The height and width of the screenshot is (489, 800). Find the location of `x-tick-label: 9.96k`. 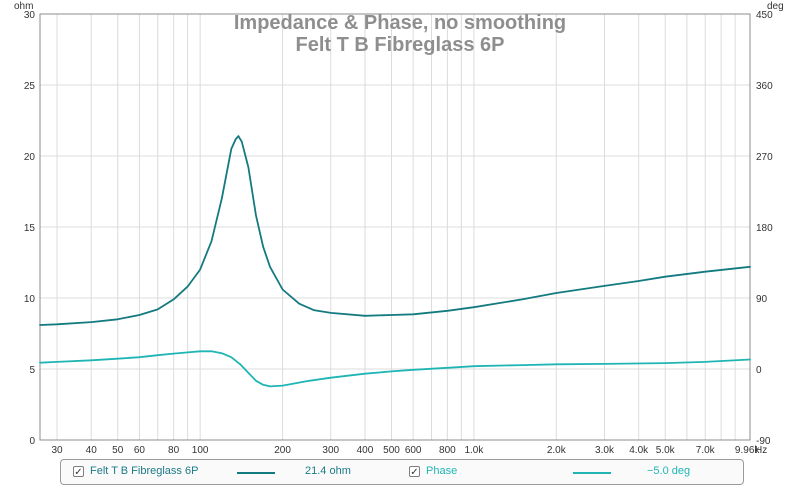

x-tick-label: 9.96k is located at coordinates (747, 450).